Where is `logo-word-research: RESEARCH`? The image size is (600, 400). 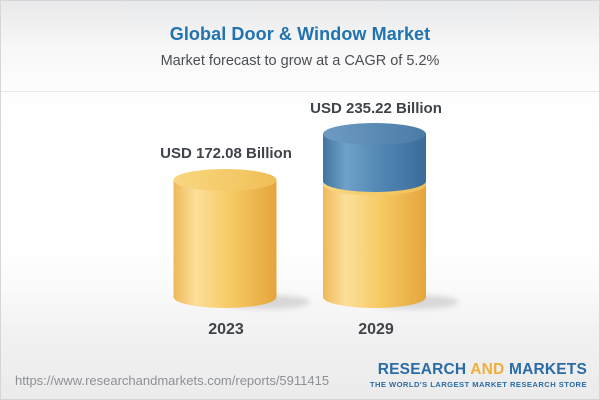
logo-word-research: RESEARCH is located at coordinates (422, 369).